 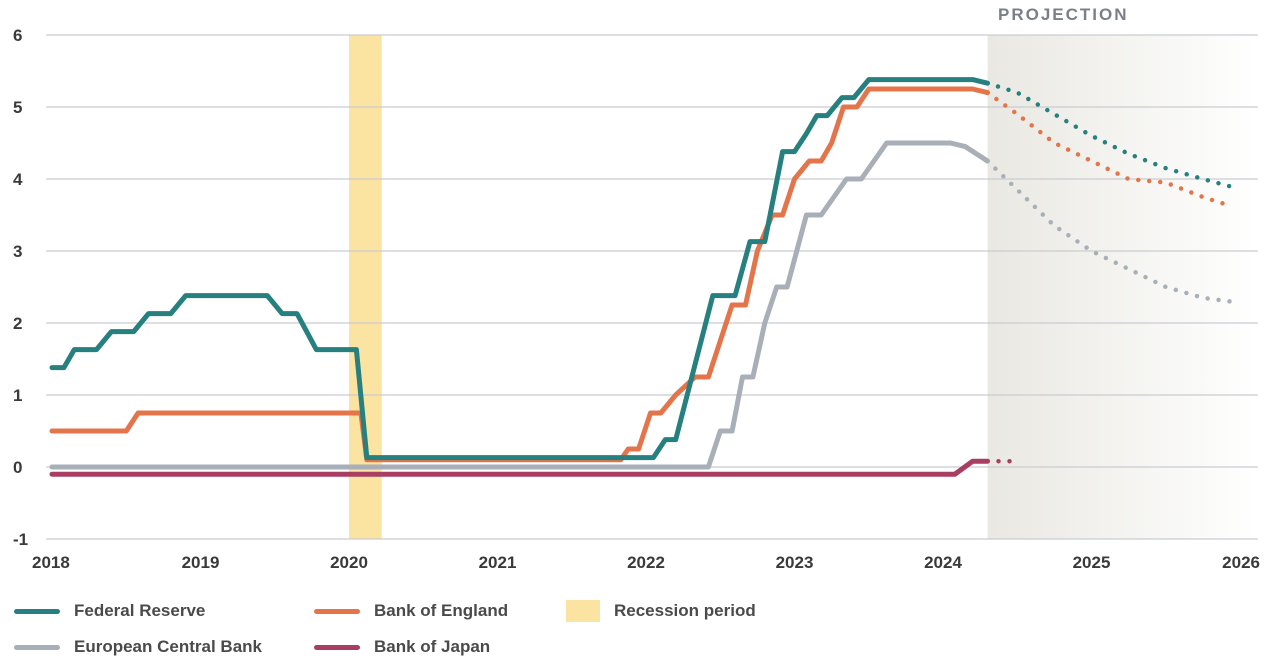 I want to click on y-tick-label: 6, so click(x=17, y=35).